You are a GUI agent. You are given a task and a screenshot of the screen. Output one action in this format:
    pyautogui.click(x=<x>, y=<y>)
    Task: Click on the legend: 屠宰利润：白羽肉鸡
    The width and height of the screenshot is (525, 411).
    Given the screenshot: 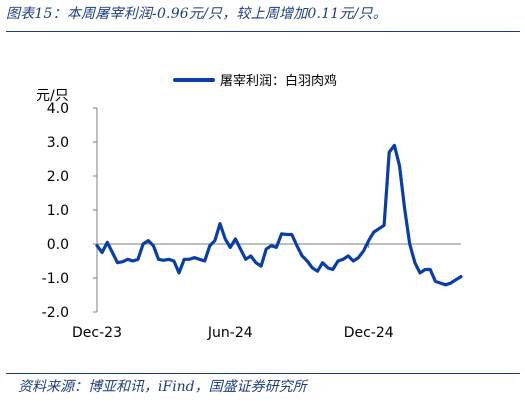 What is the action you would take?
    pyautogui.click(x=255, y=81)
    